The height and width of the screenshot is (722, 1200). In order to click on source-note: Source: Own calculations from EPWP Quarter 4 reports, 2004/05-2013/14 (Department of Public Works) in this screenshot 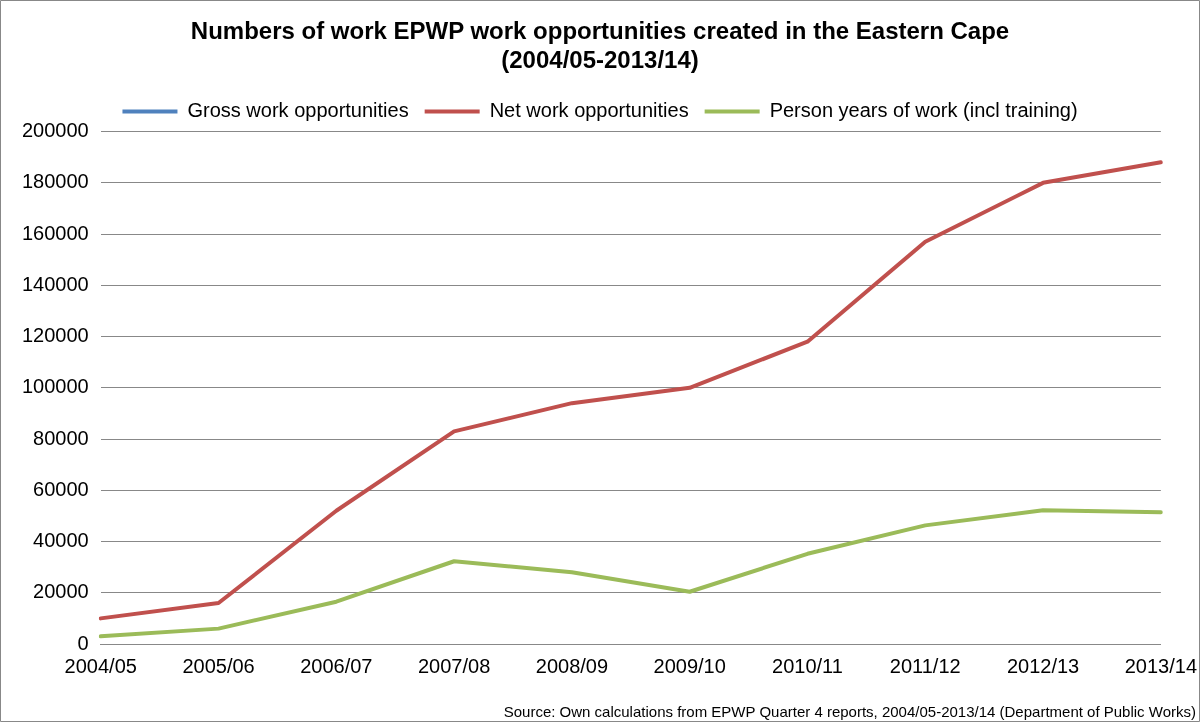, I will do `click(849, 711)`.